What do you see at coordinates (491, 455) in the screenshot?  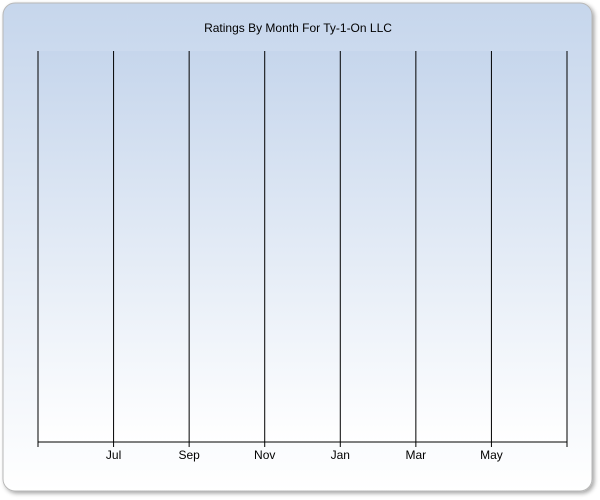 I see `x-tick-label: May` at bounding box center [491, 455].